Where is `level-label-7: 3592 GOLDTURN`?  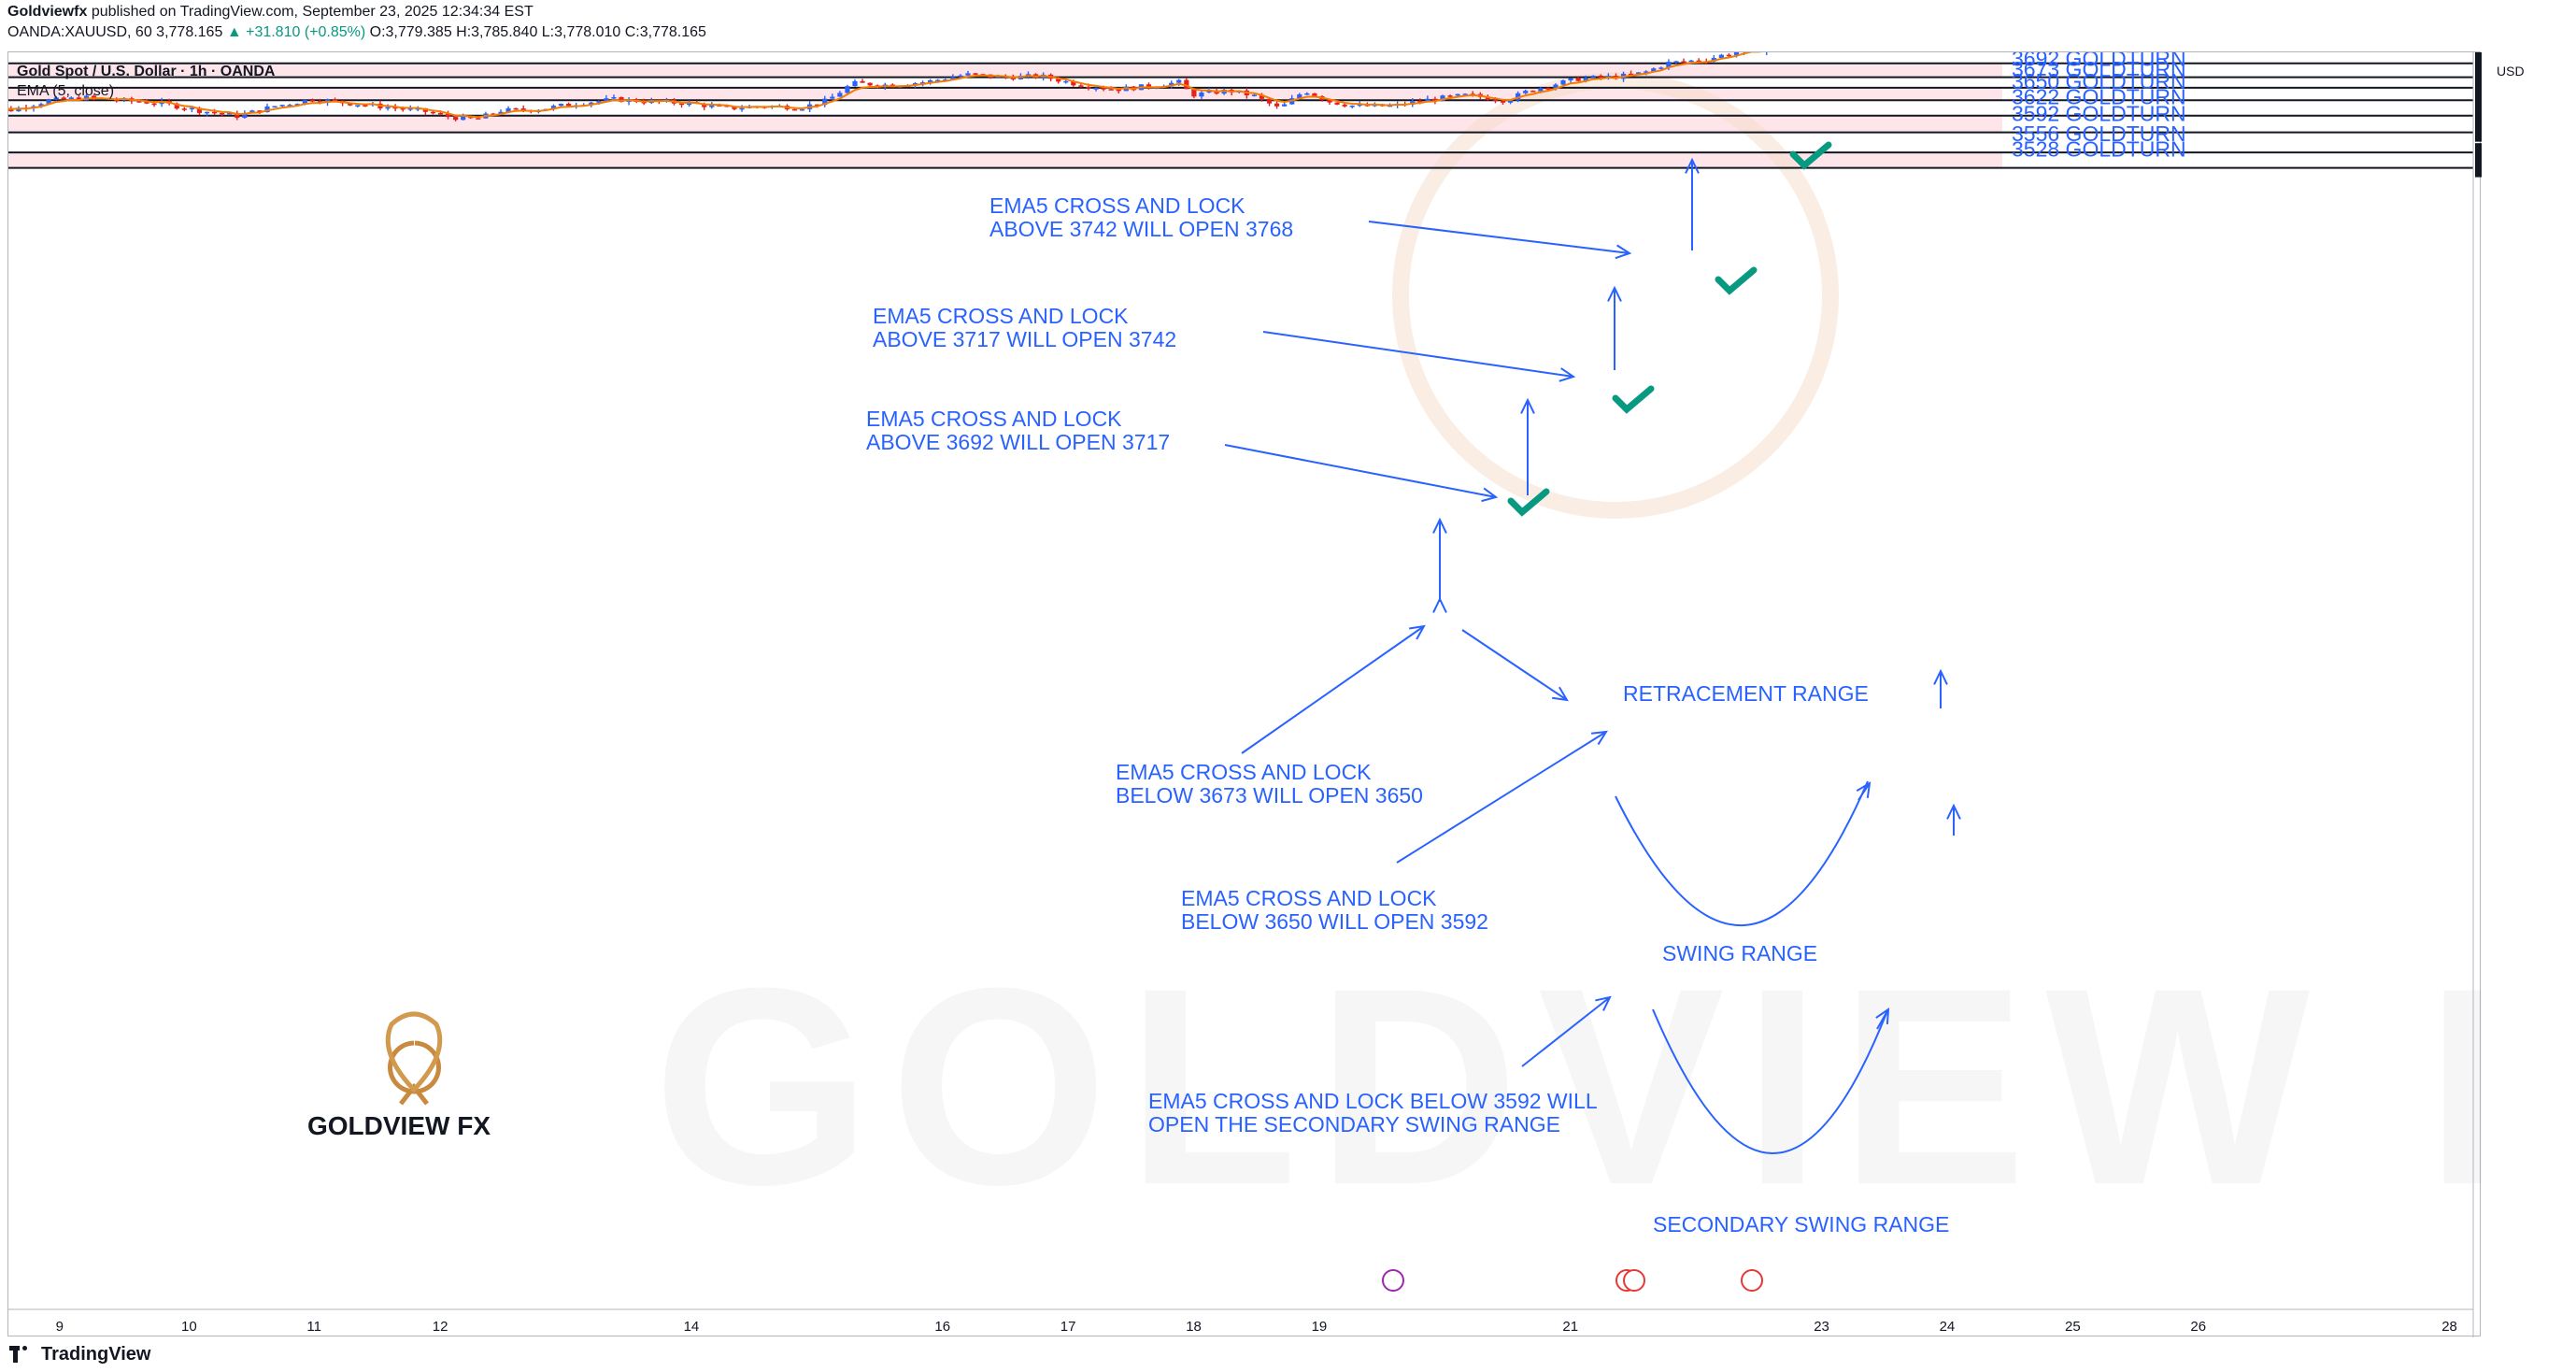
level-label-7: 3592 GOLDTURN is located at coordinates (2099, 114).